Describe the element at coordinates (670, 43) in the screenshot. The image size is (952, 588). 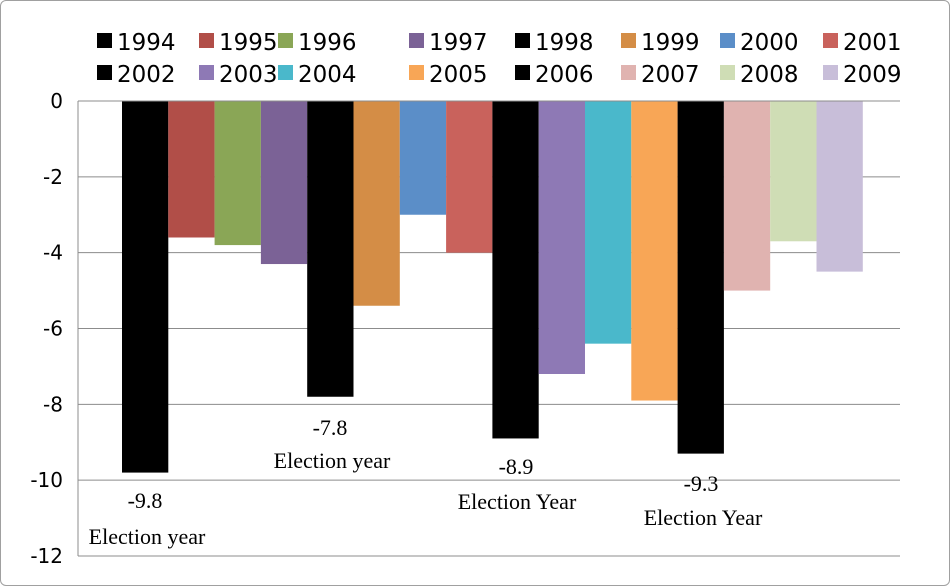
I see `legend-label-1999: 1999` at that location.